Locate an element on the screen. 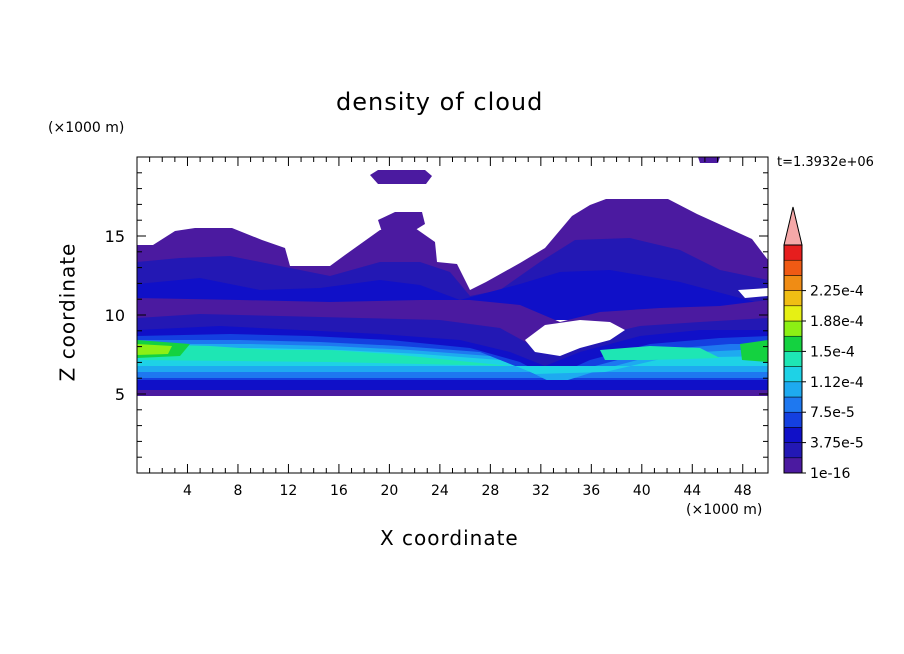 This screenshot has height=654, width=904. x-unit-label: (×1000 m) is located at coordinates (724, 510).